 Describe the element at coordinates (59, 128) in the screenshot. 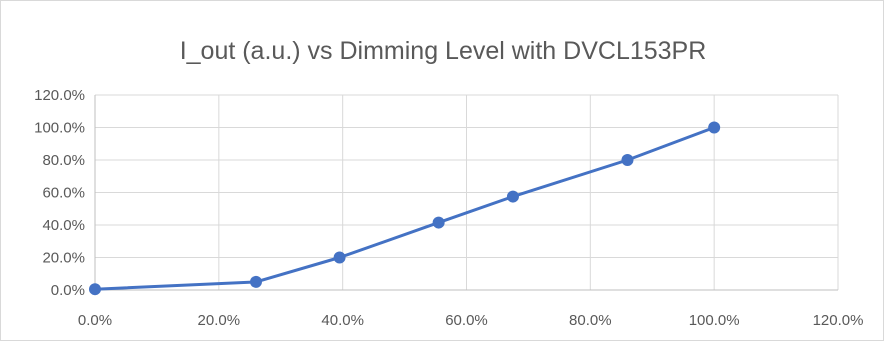

I see `y-tick-label: 100.0%` at that location.